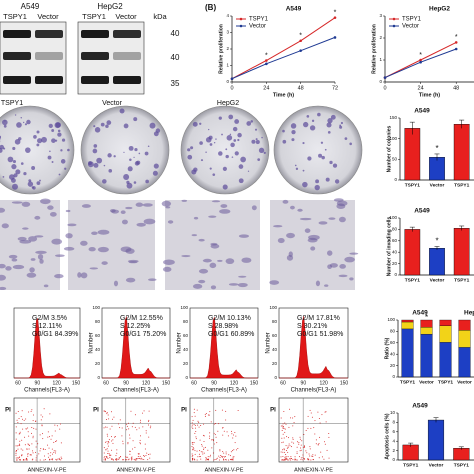 The image size is (474, 474). What do you see at coordinates (410, 27) in the screenshot?
I see `legend-label: Vector` at bounding box center [410, 27].